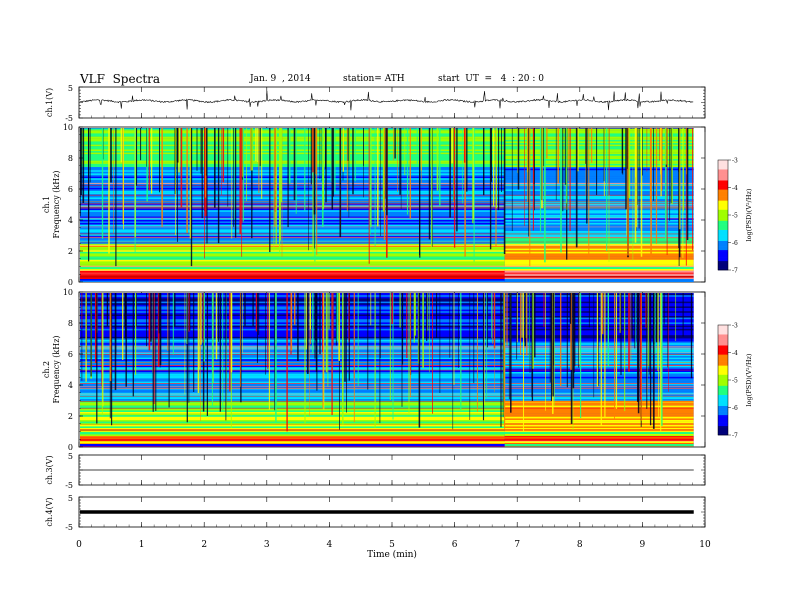 The image size is (792, 612). What do you see at coordinates (749, 214) in the screenshot?
I see `colorbar-label: log(PSD)(V²/Hz)` at bounding box center [749, 214].